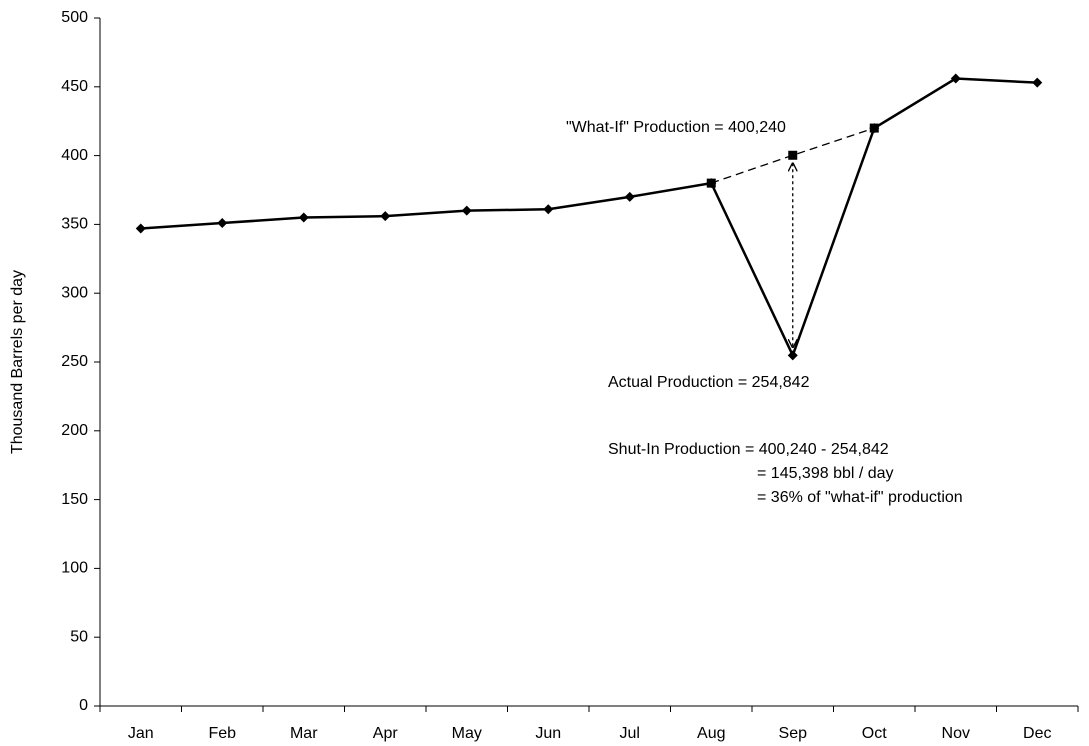  What do you see at coordinates (74, 155) in the screenshot?
I see `y-tick-label: 400` at bounding box center [74, 155].